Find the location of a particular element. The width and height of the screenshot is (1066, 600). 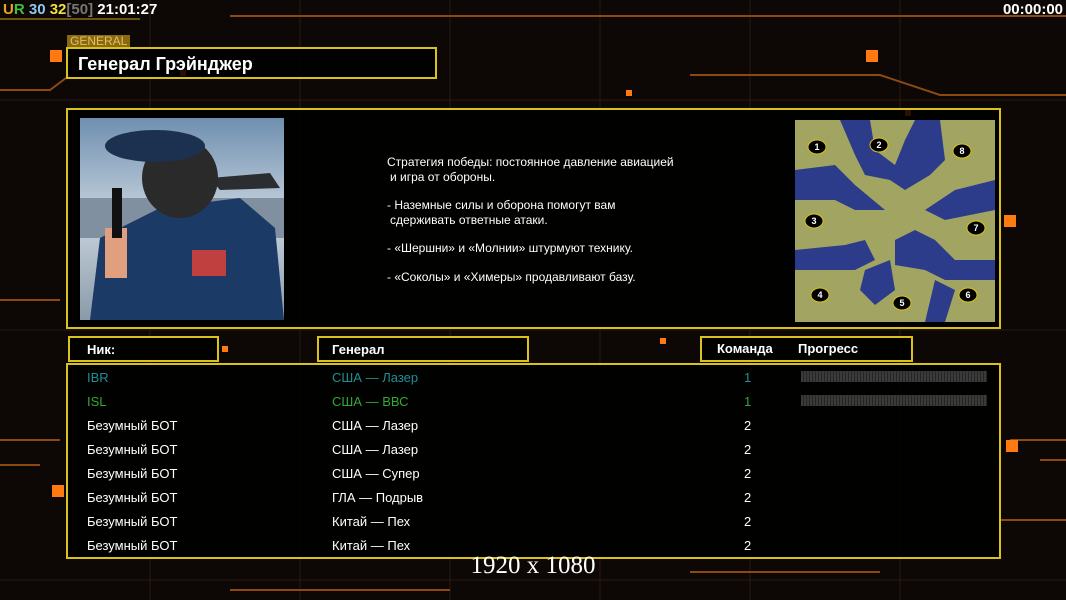

start-position-2: 2 is located at coordinates (879, 145).